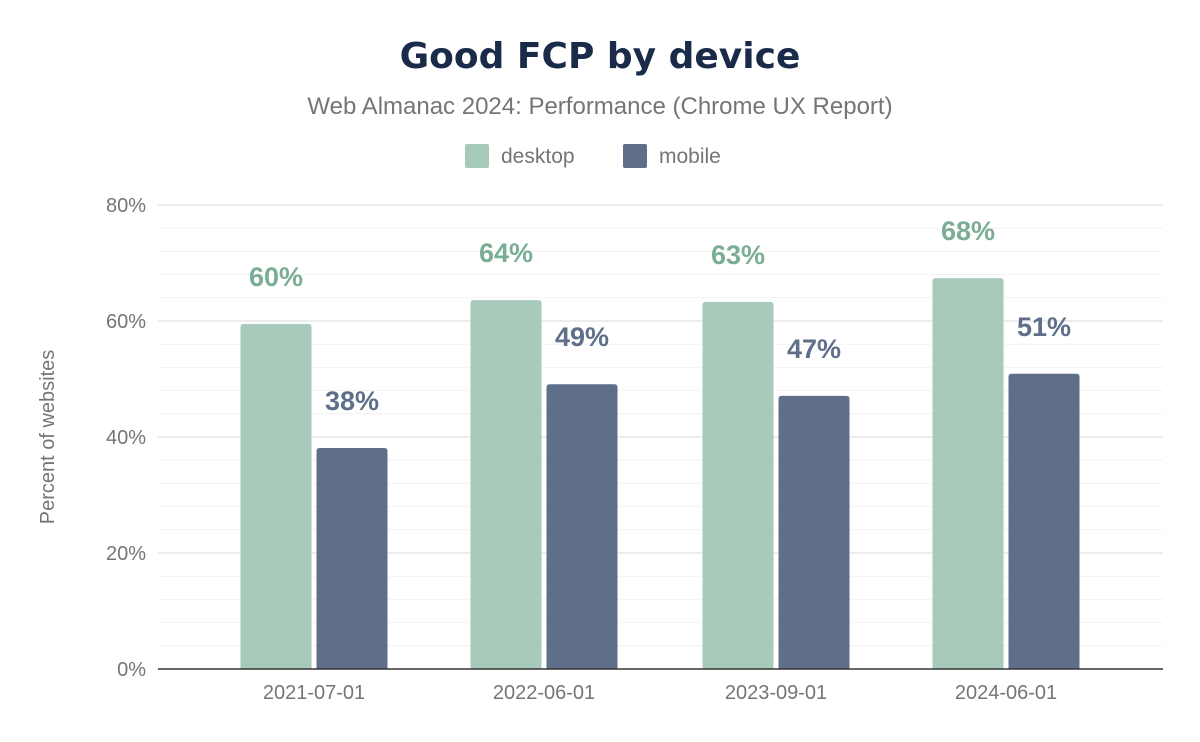 This screenshot has height=742, width=1200. Describe the element at coordinates (506, 253) in the screenshot. I see `data-label-desktop: 64%` at that location.